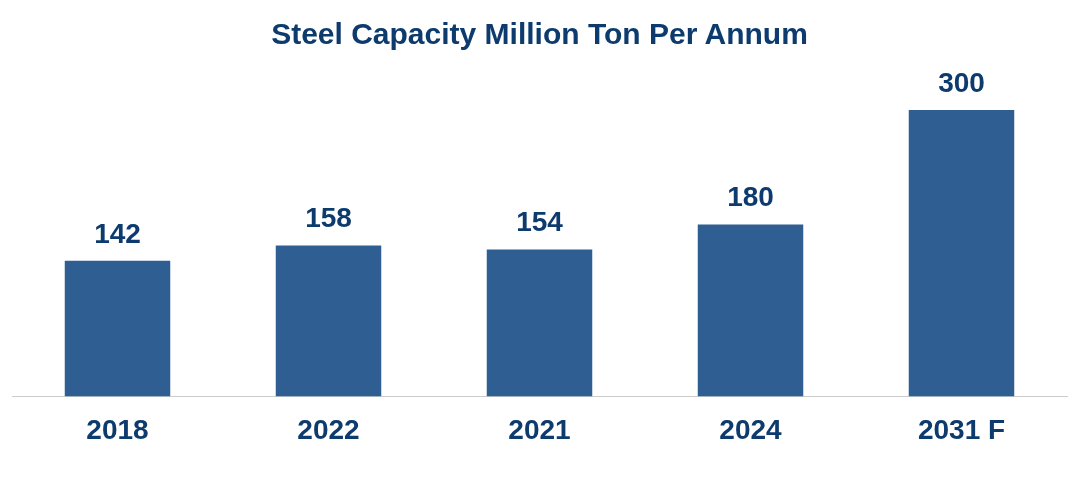 The image size is (1079, 478). I want to click on x-tick-label: 2022, so click(328, 429).